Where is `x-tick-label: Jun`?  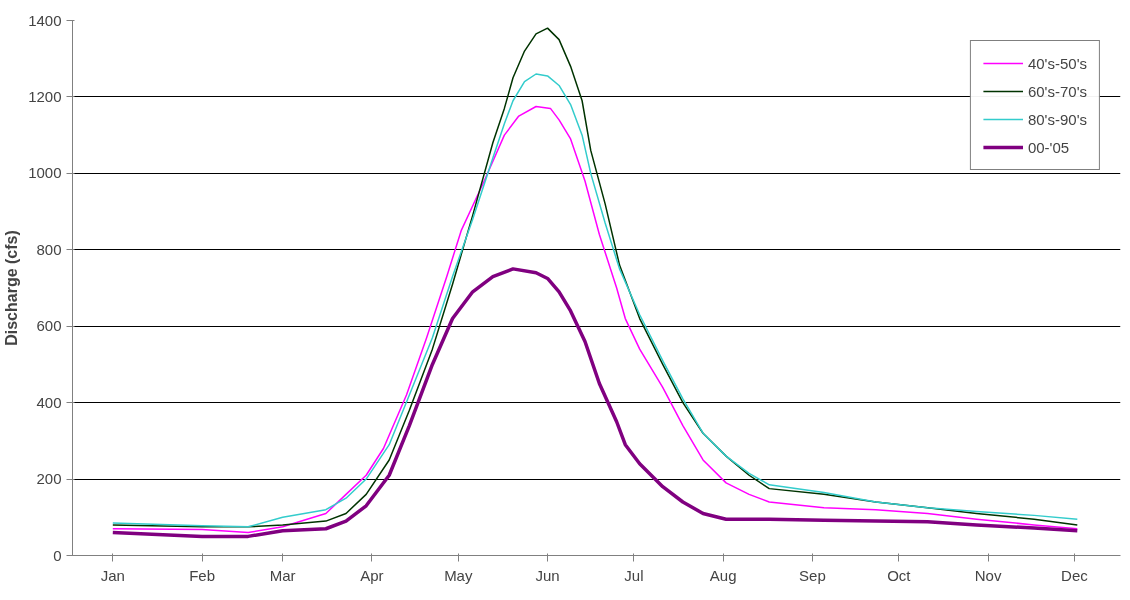 x-tick-label: Jun is located at coordinates (547, 575).